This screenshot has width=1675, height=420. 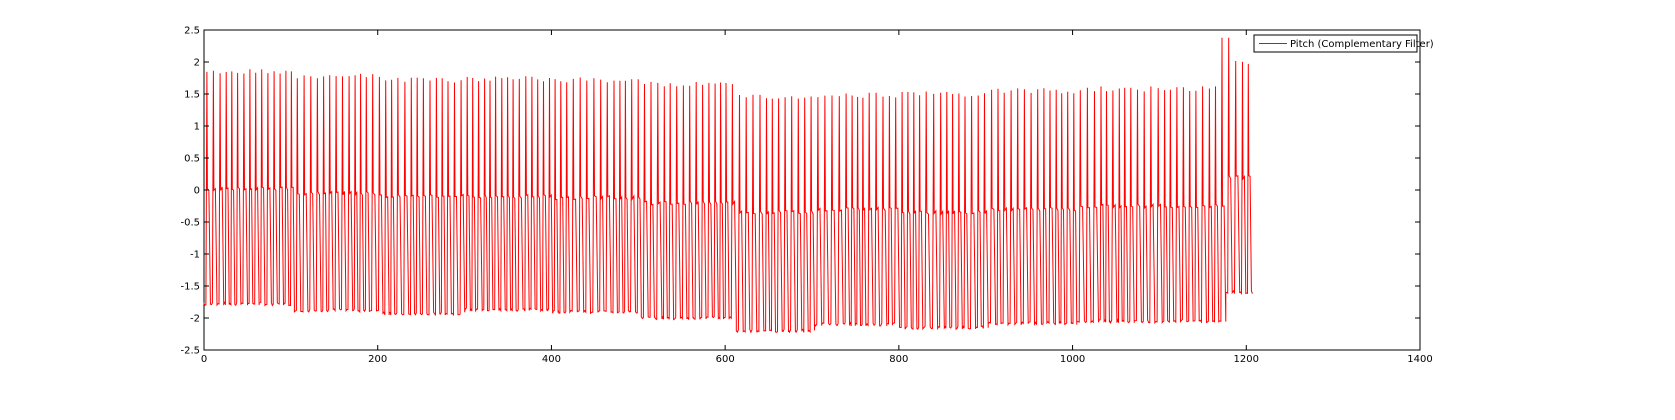 What do you see at coordinates (195, 319) in the screenshot?
I see `y-tick-label: -2` at bounding box center [195, 319].